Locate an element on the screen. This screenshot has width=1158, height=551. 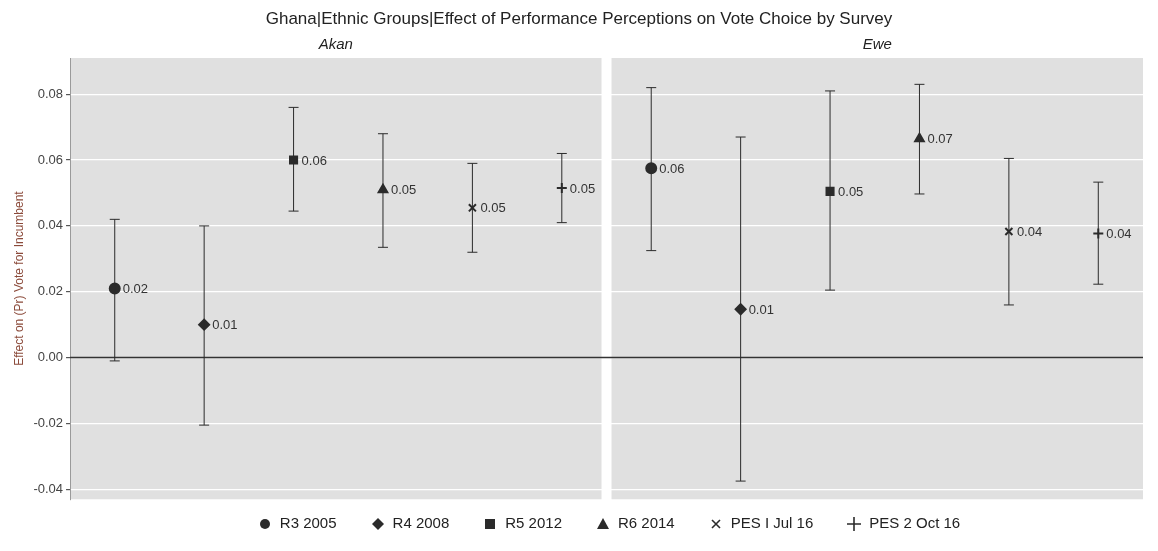
data-label: 0.02 is located at coordinates (135, 289).